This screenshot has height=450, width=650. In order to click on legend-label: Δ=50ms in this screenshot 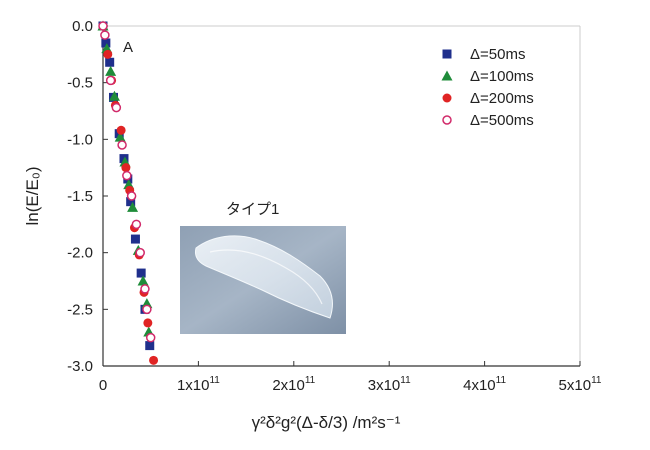, I will do `click(497, 54)`.